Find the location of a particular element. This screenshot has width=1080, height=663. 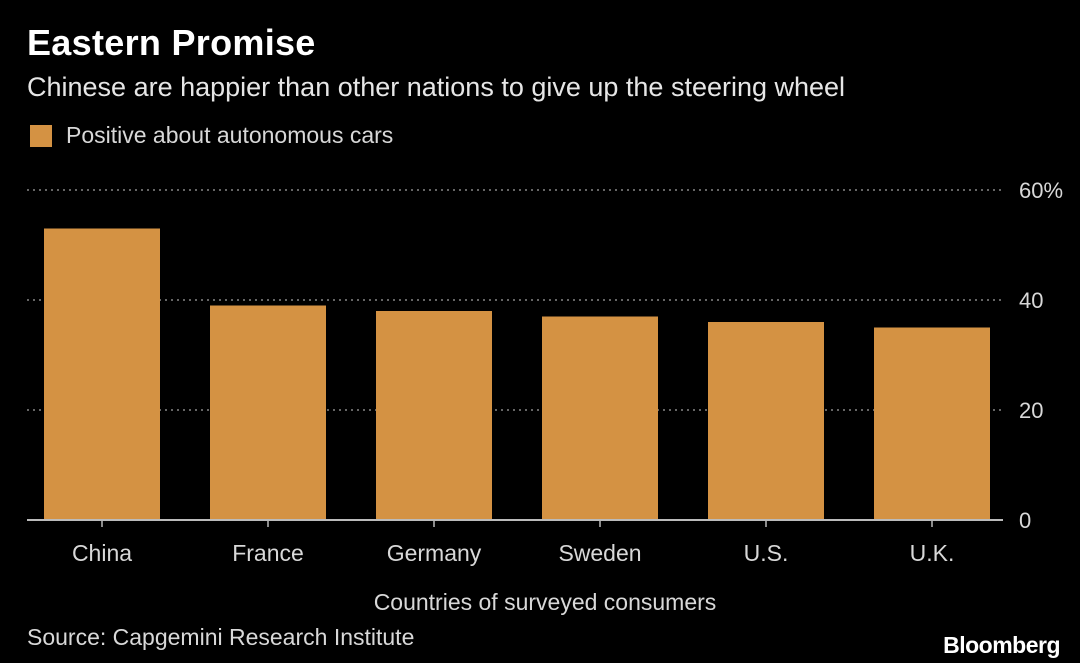

bar-china is located at coordinates (102, 374).